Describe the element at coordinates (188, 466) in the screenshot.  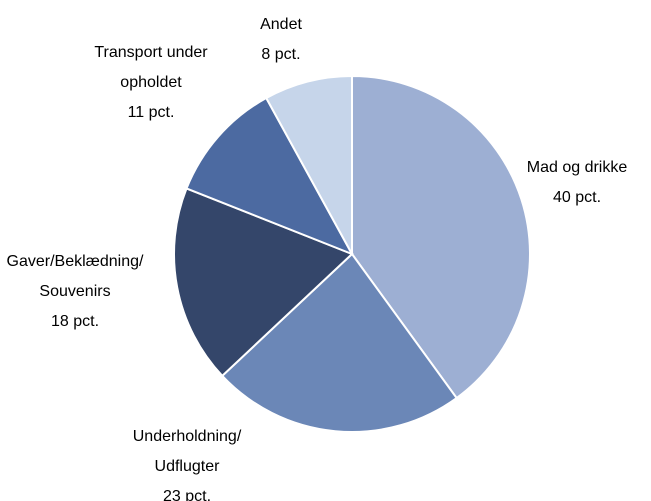
I see `slice-label: Udflugter` at that location.